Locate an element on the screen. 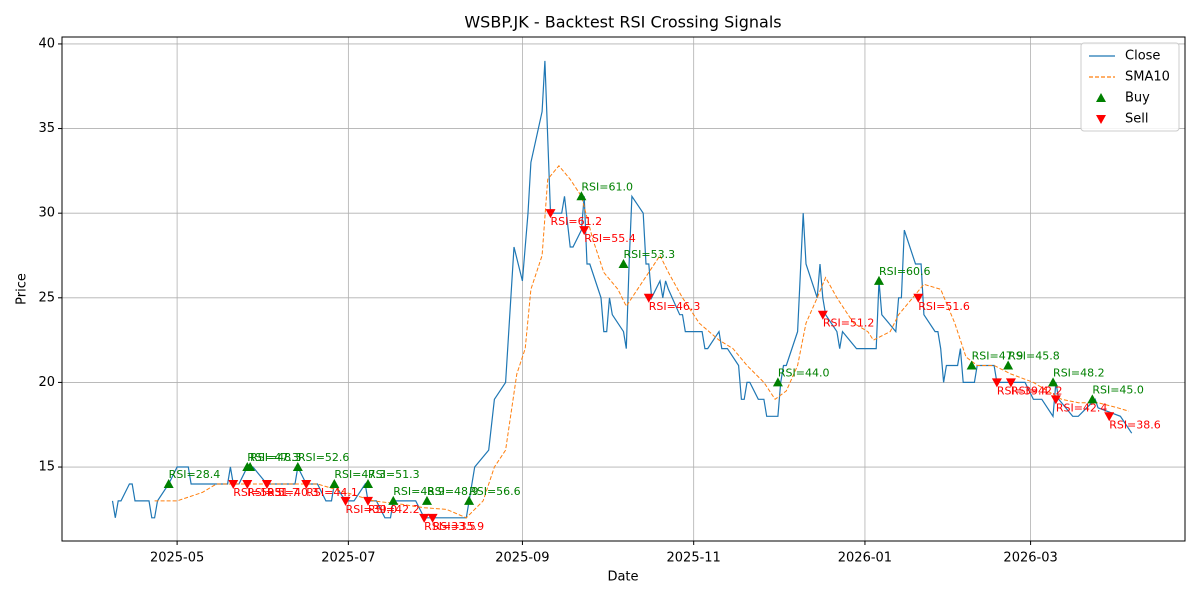 This screenshot has height=604, width=1200. x-tick-label: 2025-09 is located at coordinates (522, 558).